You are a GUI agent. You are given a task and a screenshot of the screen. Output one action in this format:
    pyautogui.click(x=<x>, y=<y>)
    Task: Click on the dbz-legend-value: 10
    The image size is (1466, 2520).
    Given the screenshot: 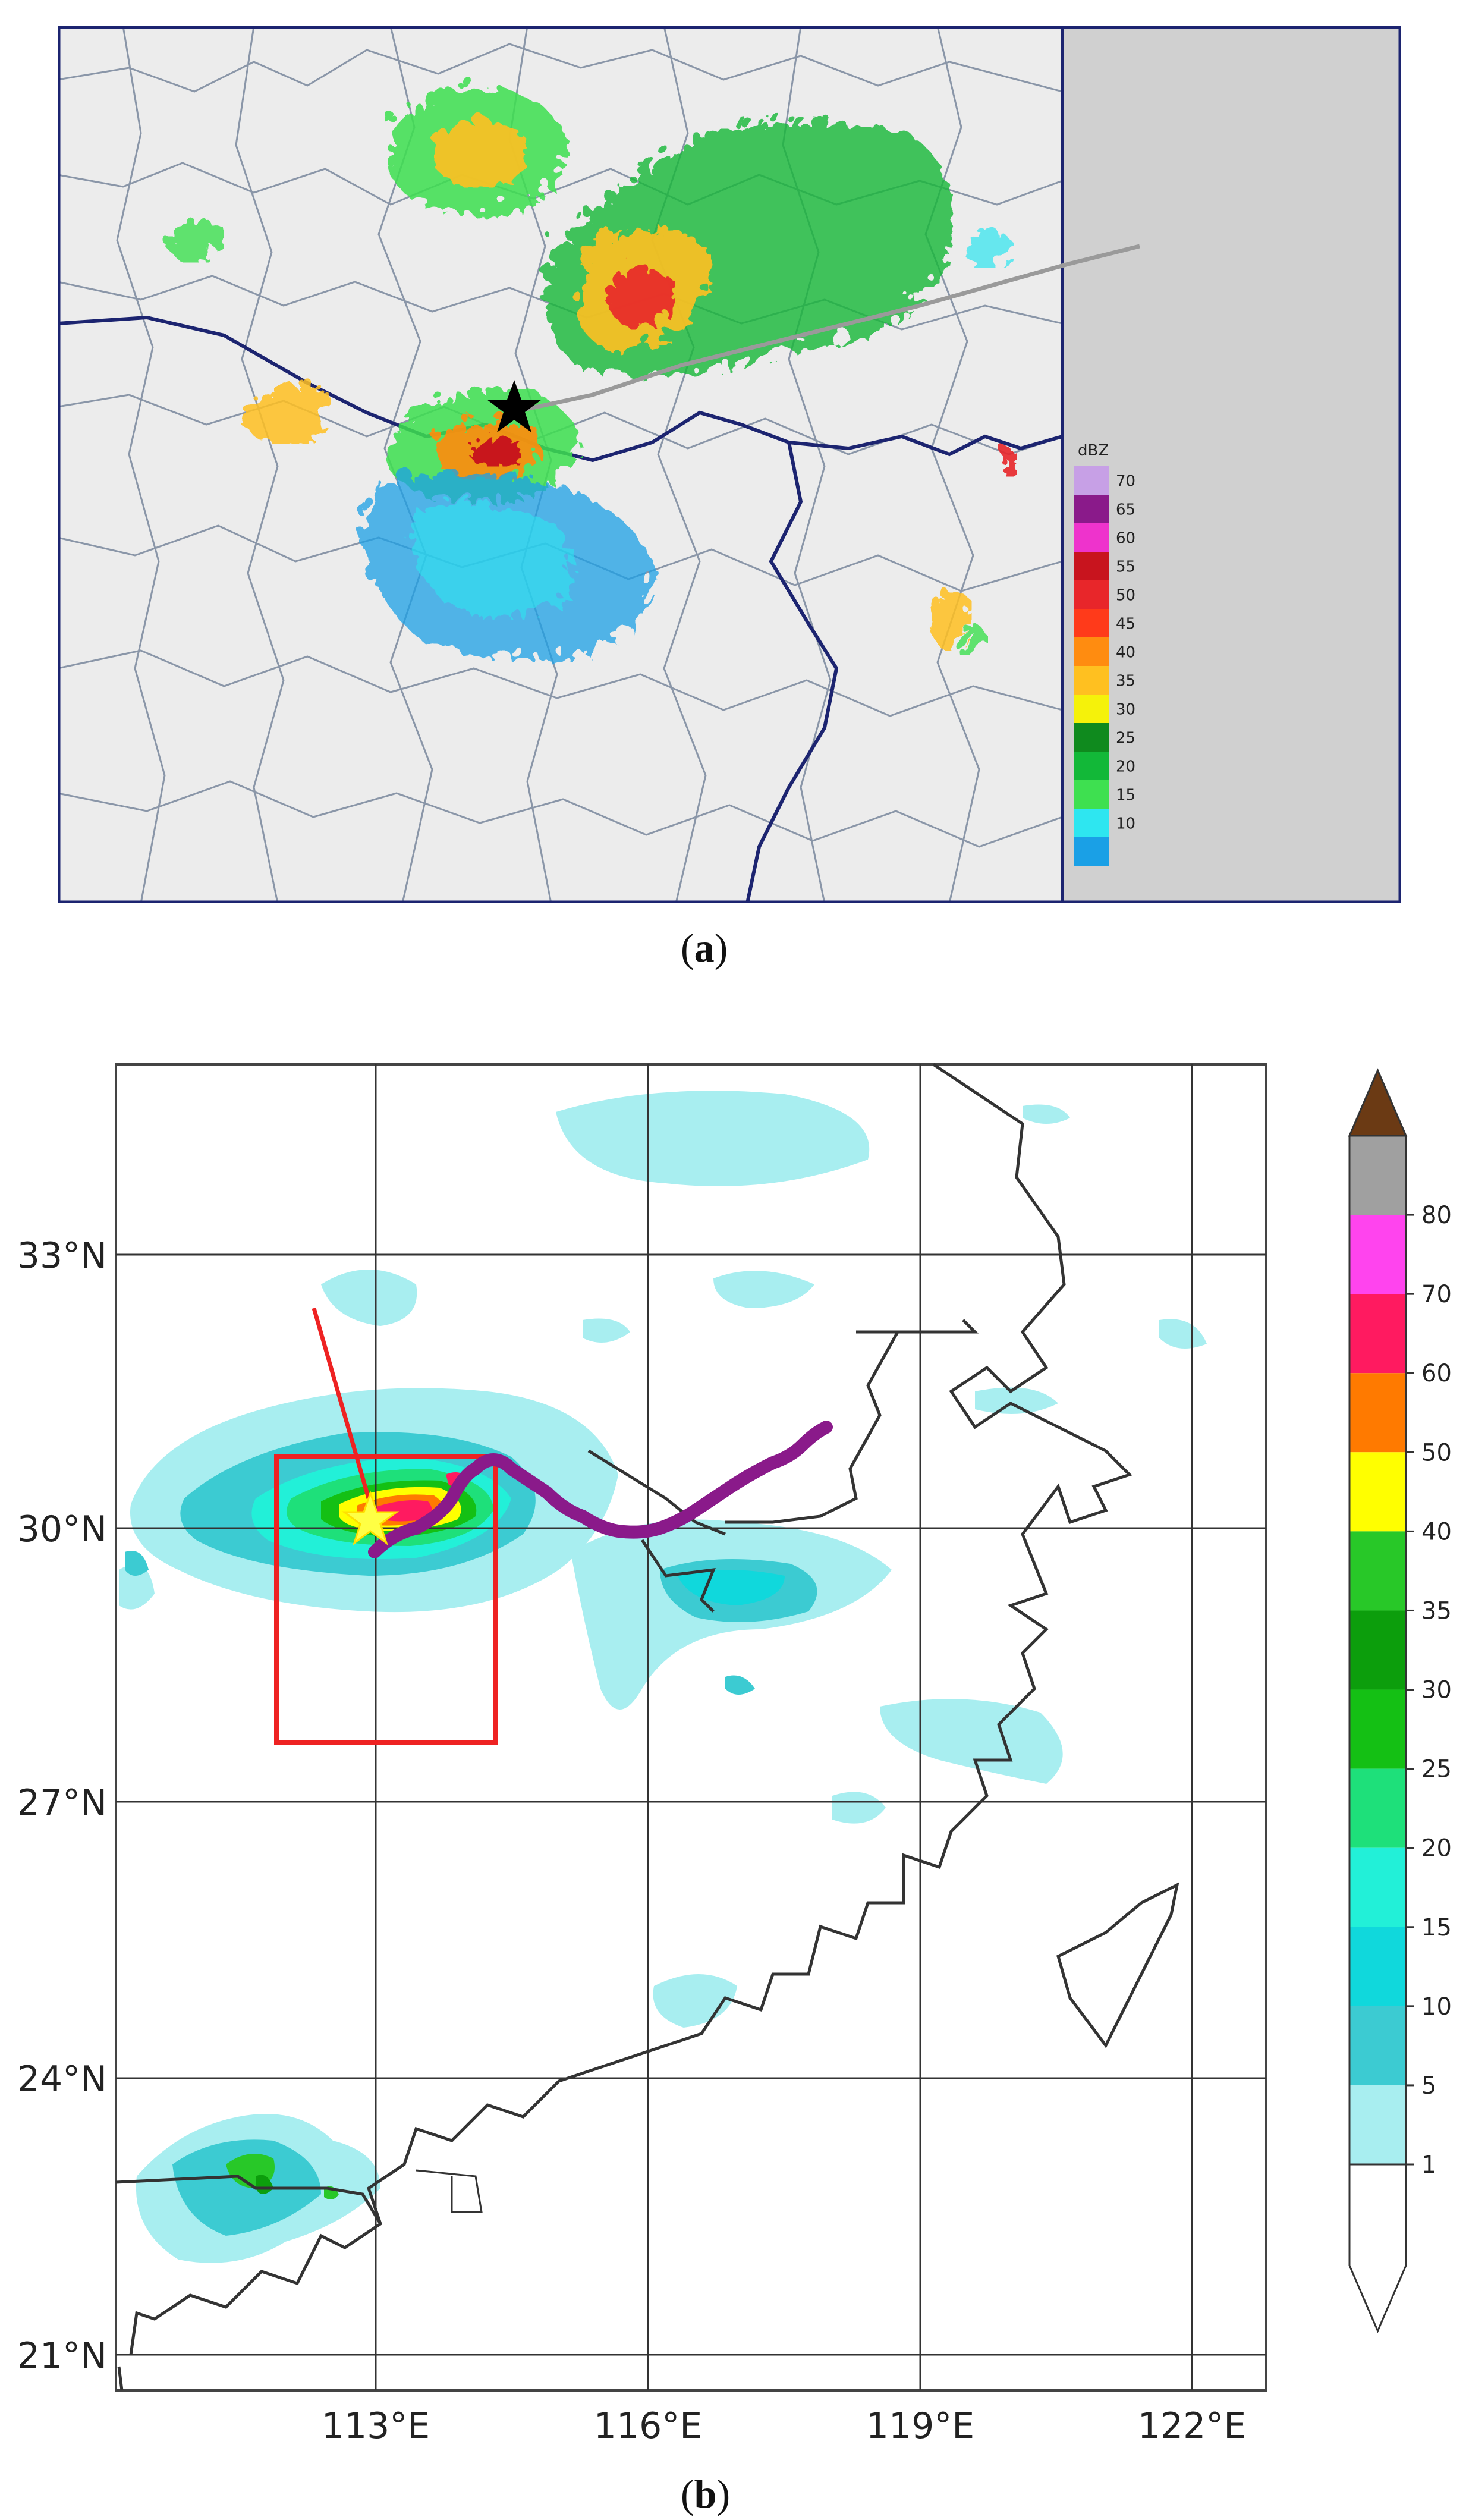 What is the action you would take?
    pyautogui.click(x=1125, y=824)
    